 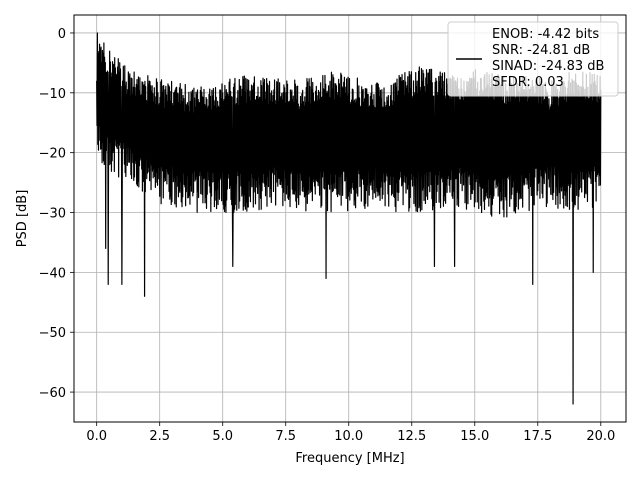 I want to click on y-tick-label: −30, so click(x=52, y=214).